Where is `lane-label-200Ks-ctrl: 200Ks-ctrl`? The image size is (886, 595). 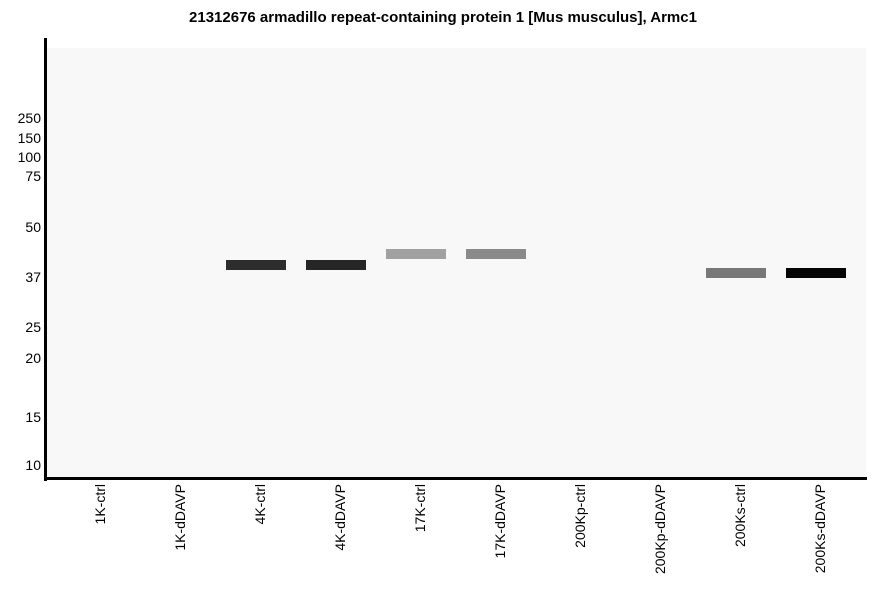
lane-label-200Ks-ctrl: 200Ks-ctrl is located at coordinates (740, 516).